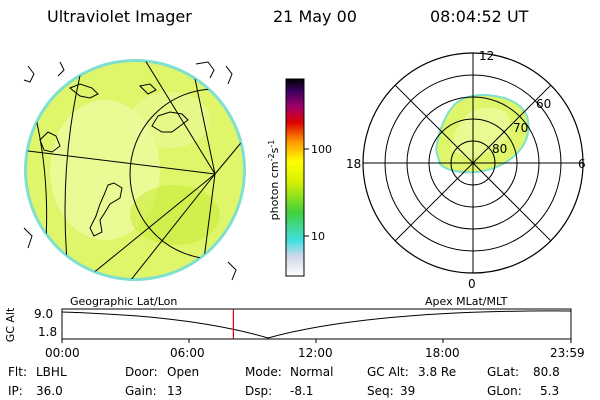 This screenshot has height=400, width=600. Describe the element at coordinates (49, 391) in the screenshot. I see `ip-value: 36.0` at that location.